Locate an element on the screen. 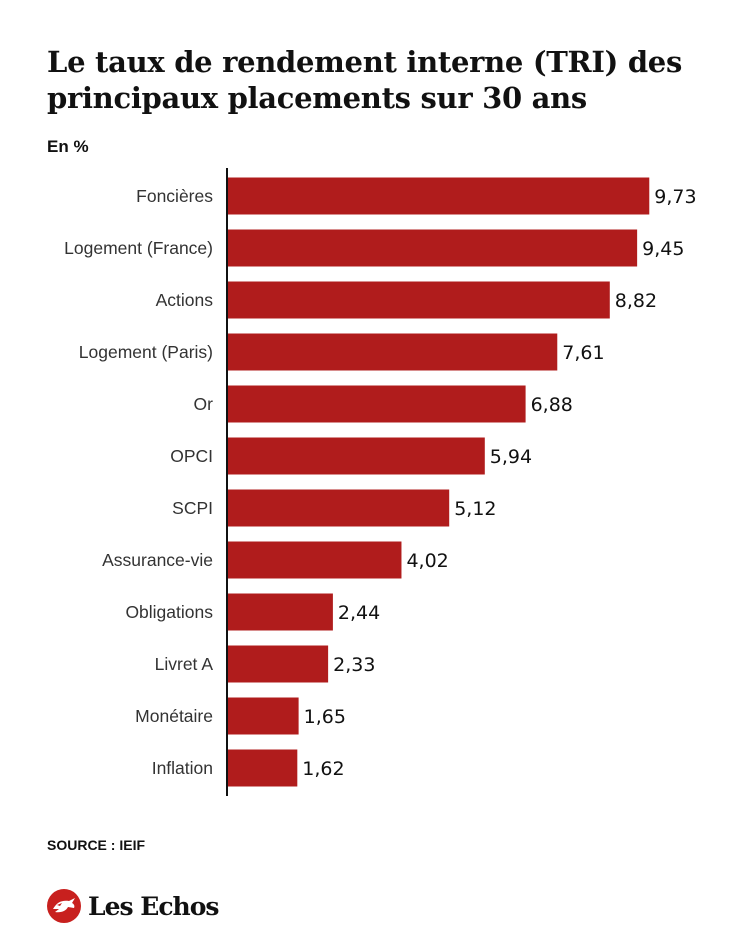 Image resolution: width=750 pixels, height=938 pixels. category-label: Foncières is located at coordinates (174, 196).